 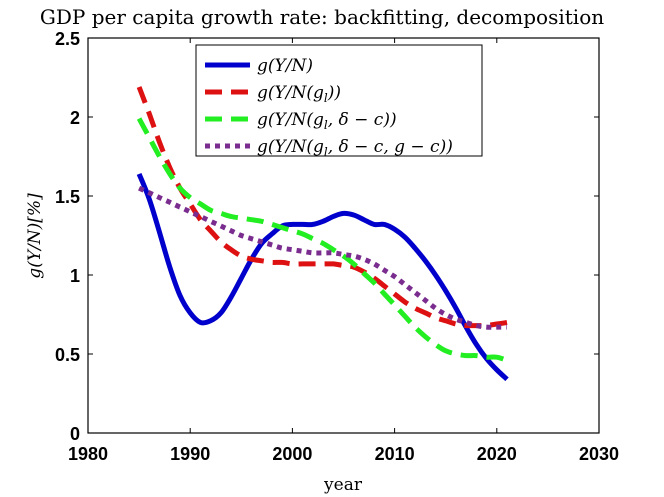 What do you see at coordinates (75, 276) in the screenshot?
I see `y-tick-label: 1` at bounding box center [75, 276].